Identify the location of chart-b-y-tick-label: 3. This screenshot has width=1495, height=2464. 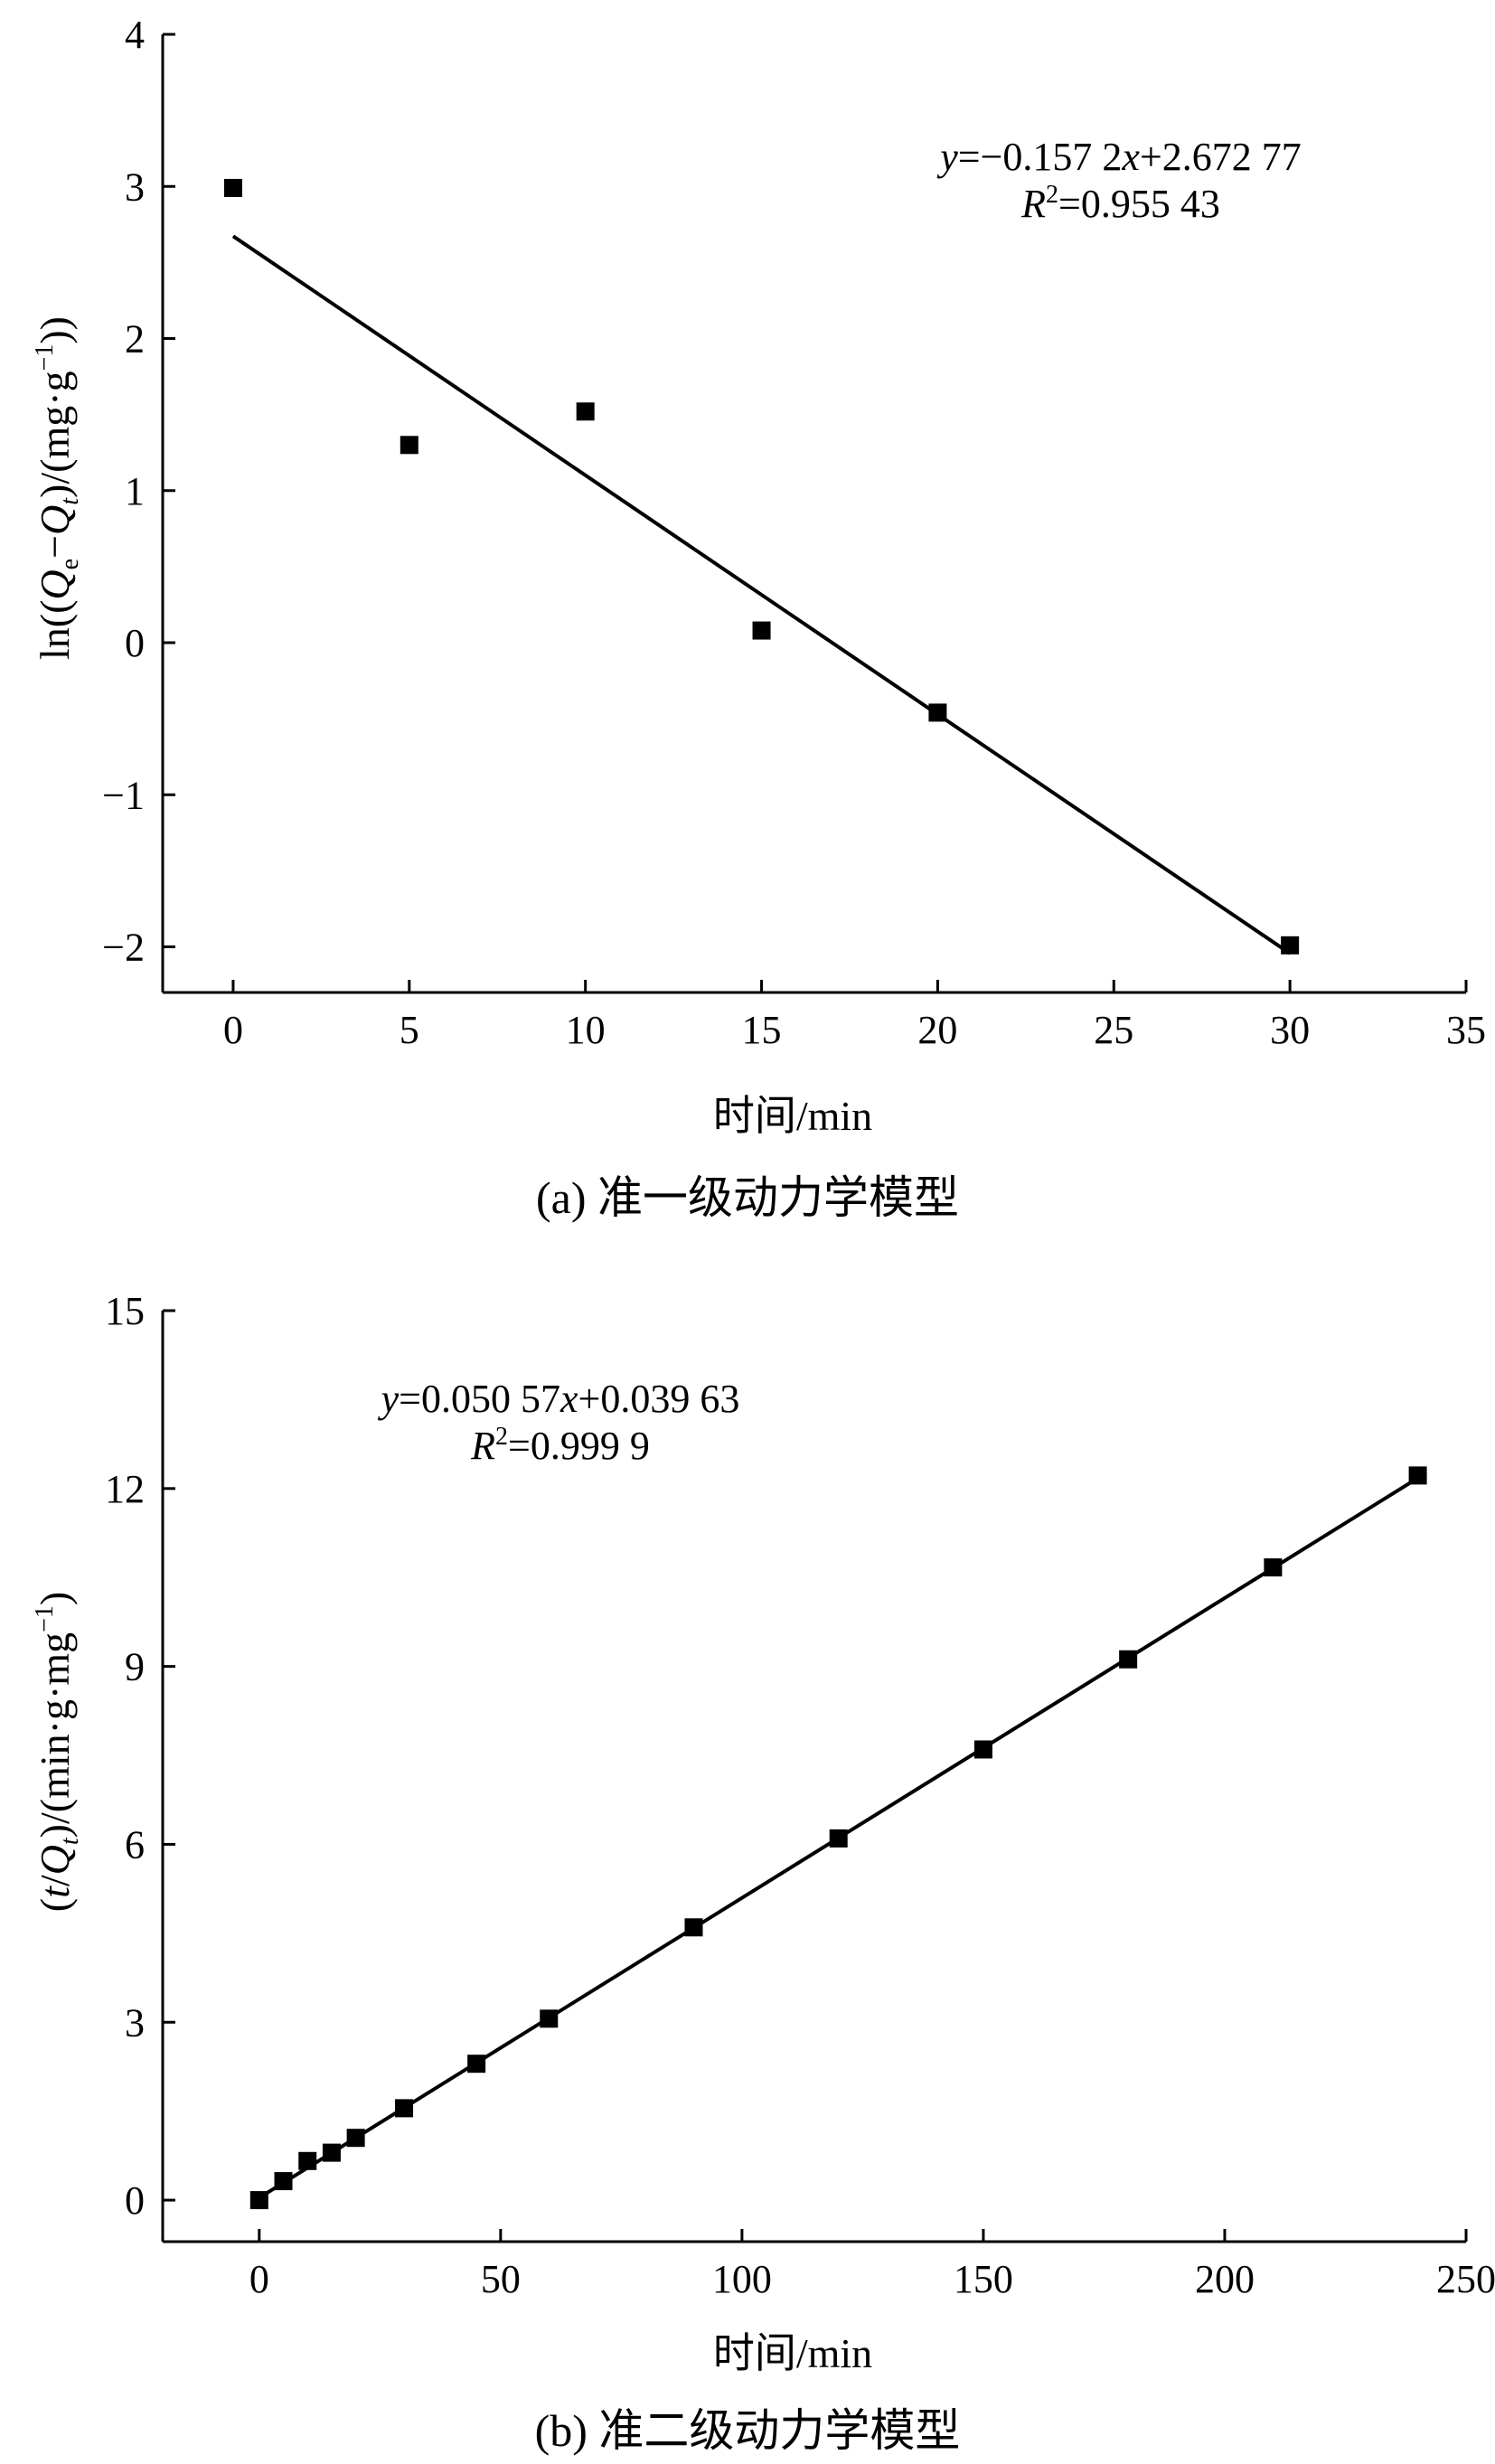
(135, 2022).